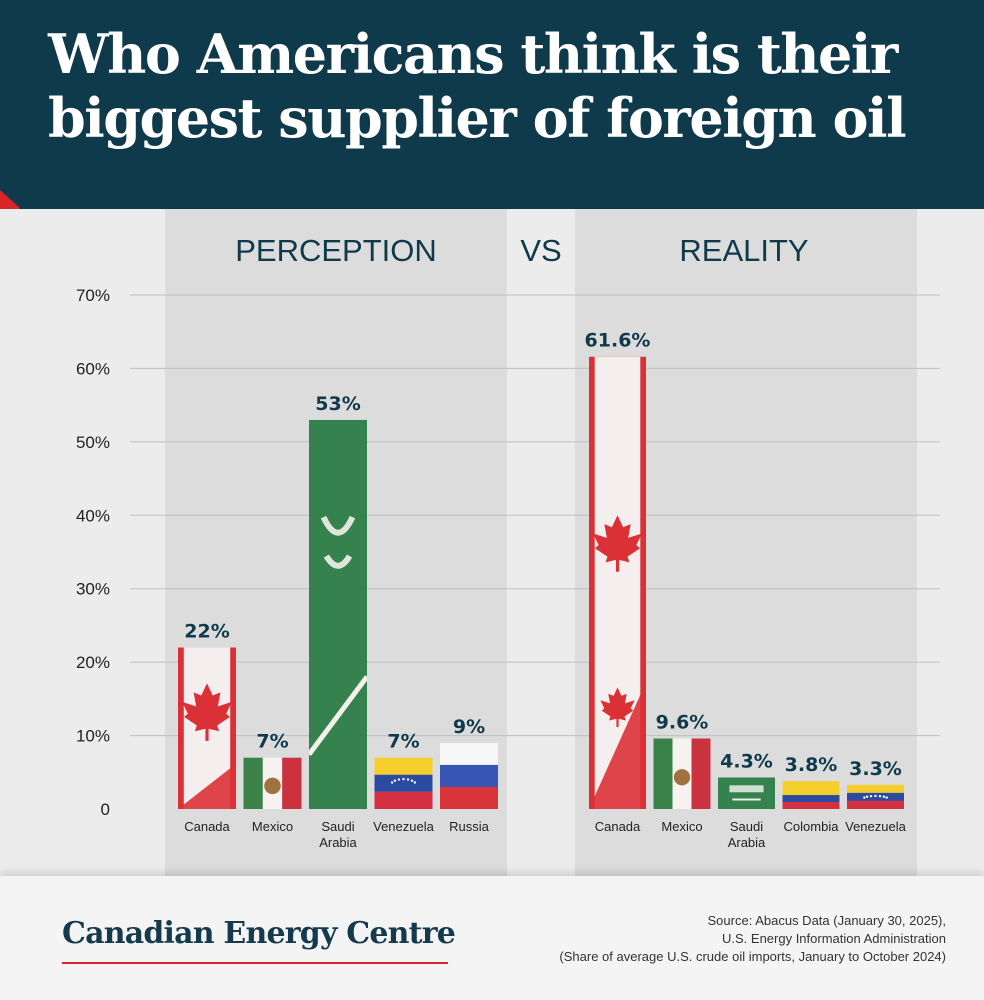  Describe the element at coordinates (337, 404) in the screenshot. I see `data-label: 53%` at that location.